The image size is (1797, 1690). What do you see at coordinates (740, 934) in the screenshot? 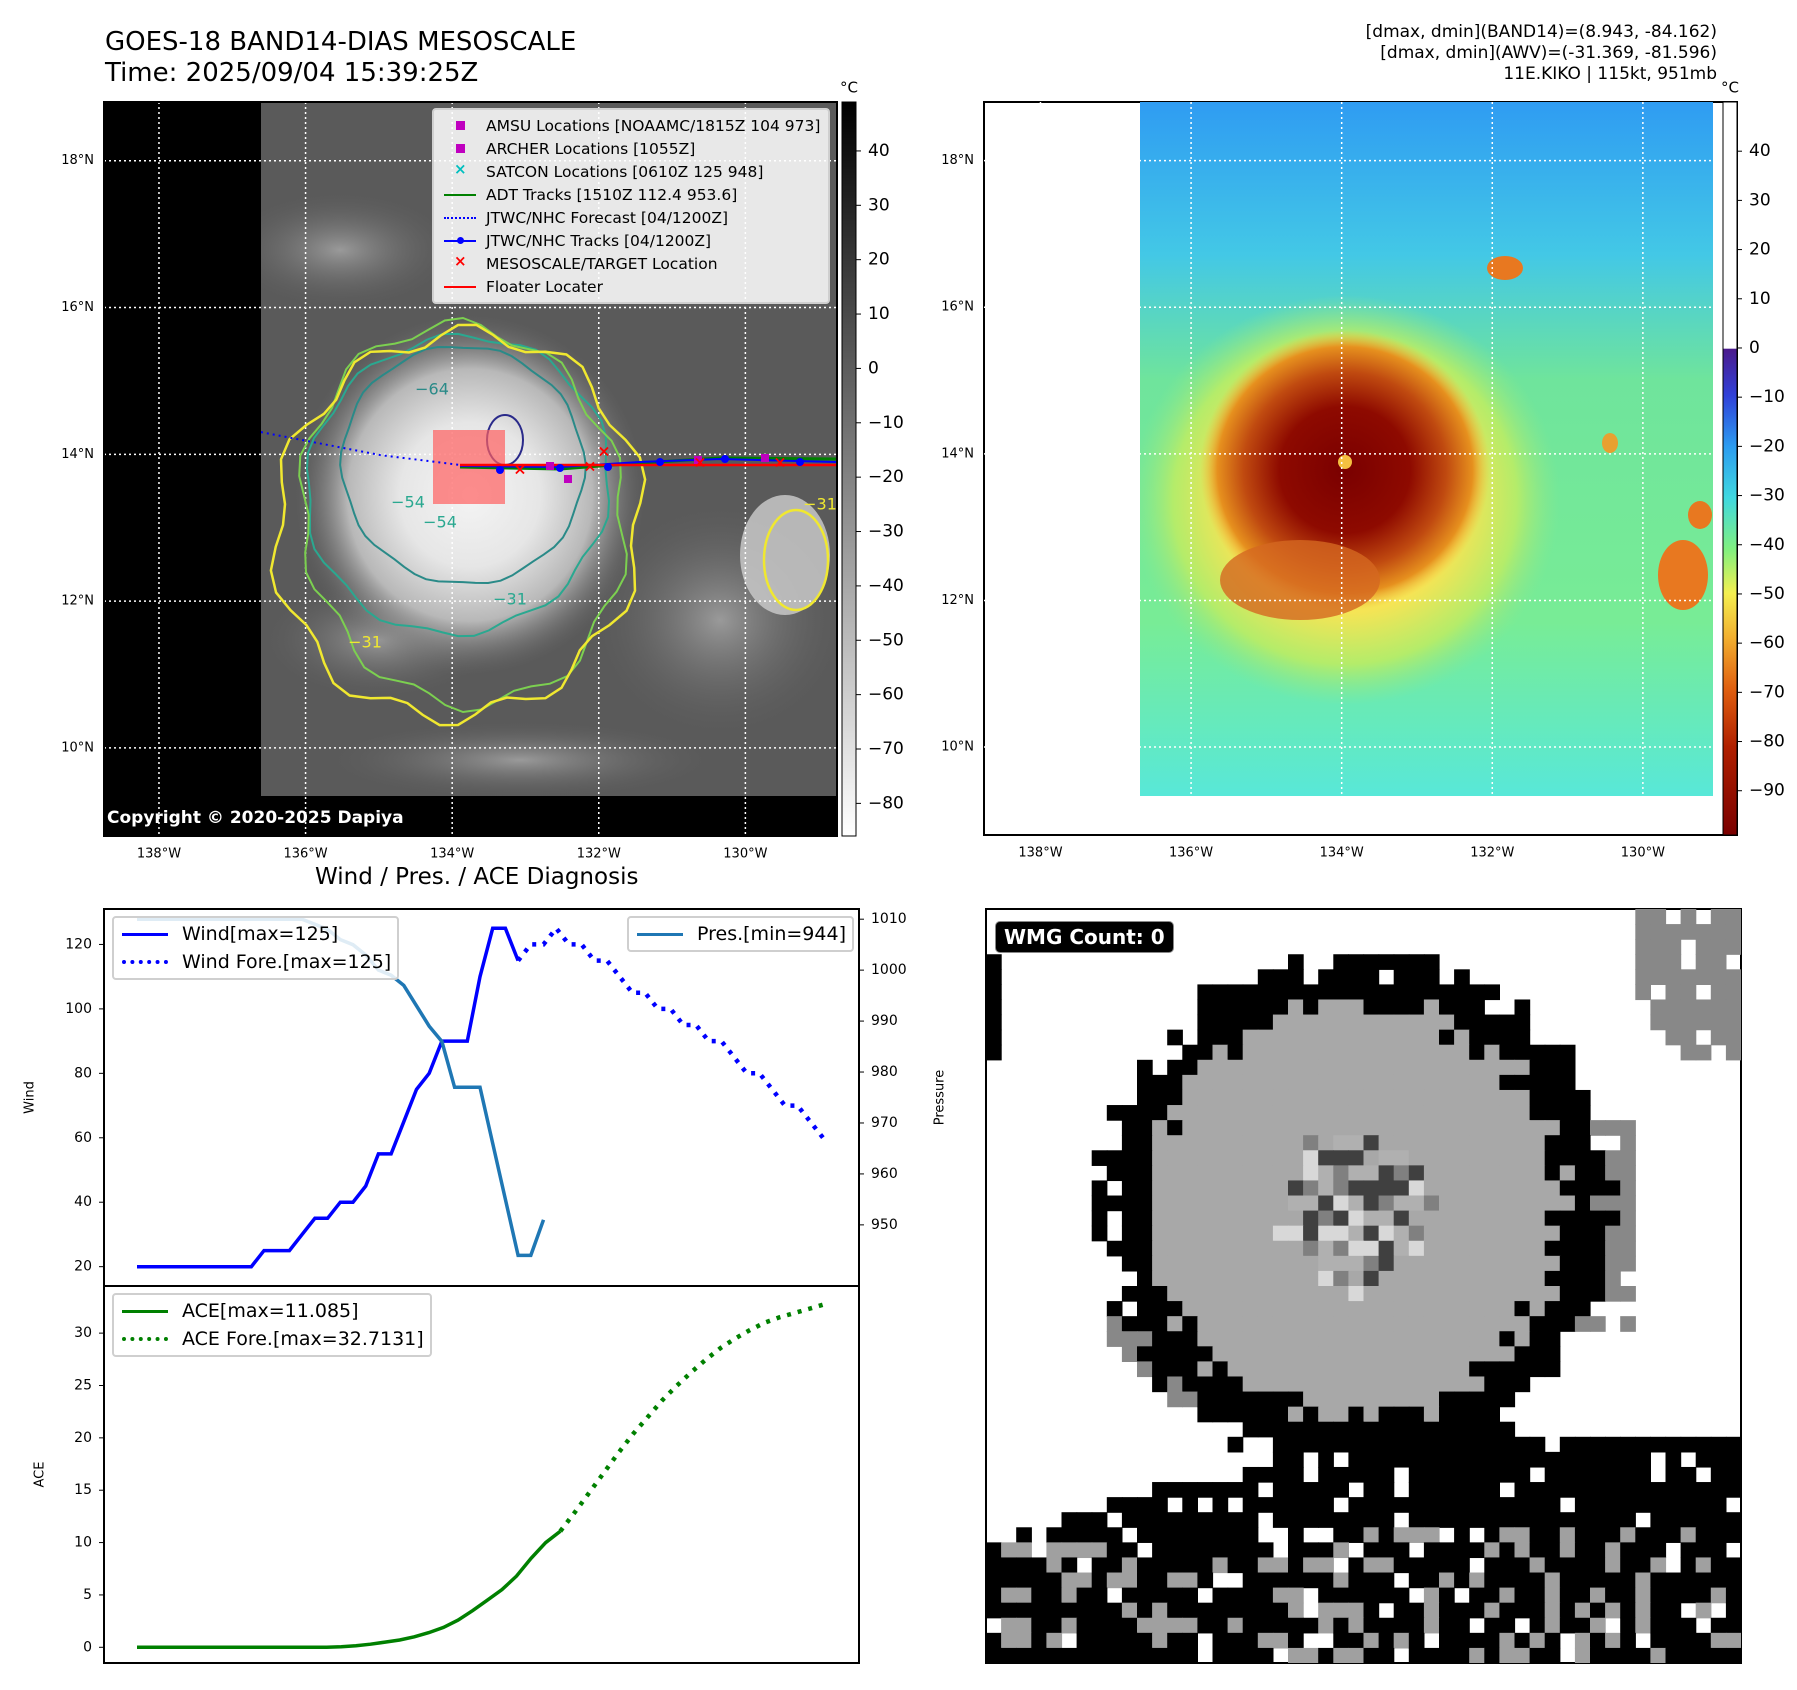
I see `legend-pressure: Pres.[min=944]` at bounding box center [740, 934].